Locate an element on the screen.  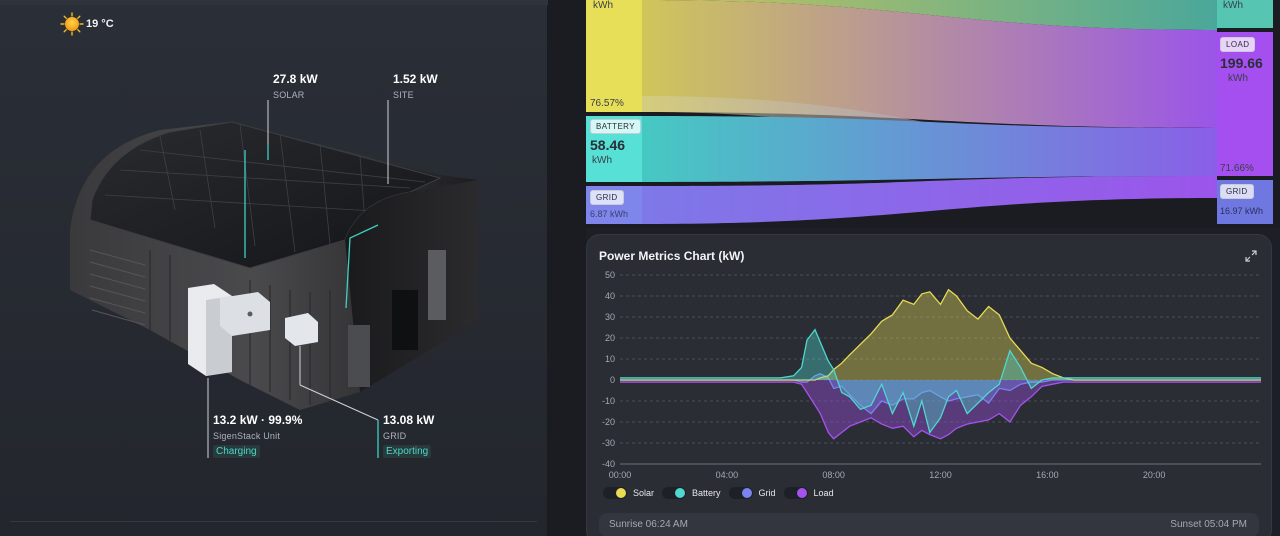
load-toggle is located at coordinates (795, 493).